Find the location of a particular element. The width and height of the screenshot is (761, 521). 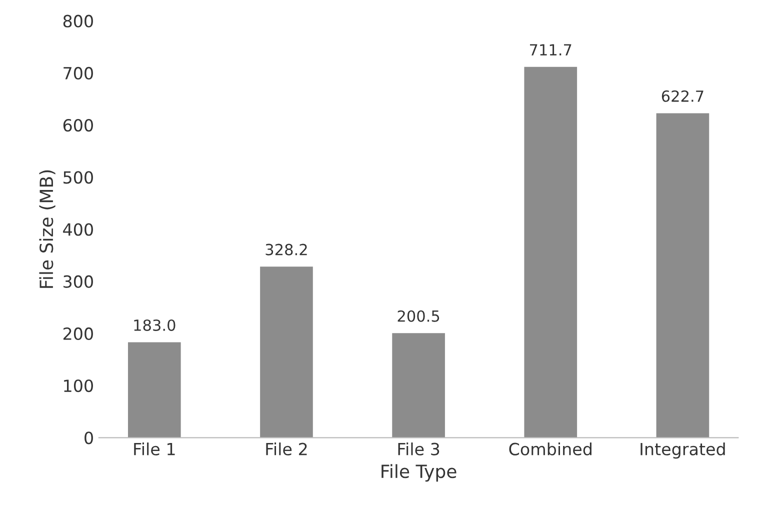

y-tick-label: 100 is located at coordinates (78, 386).